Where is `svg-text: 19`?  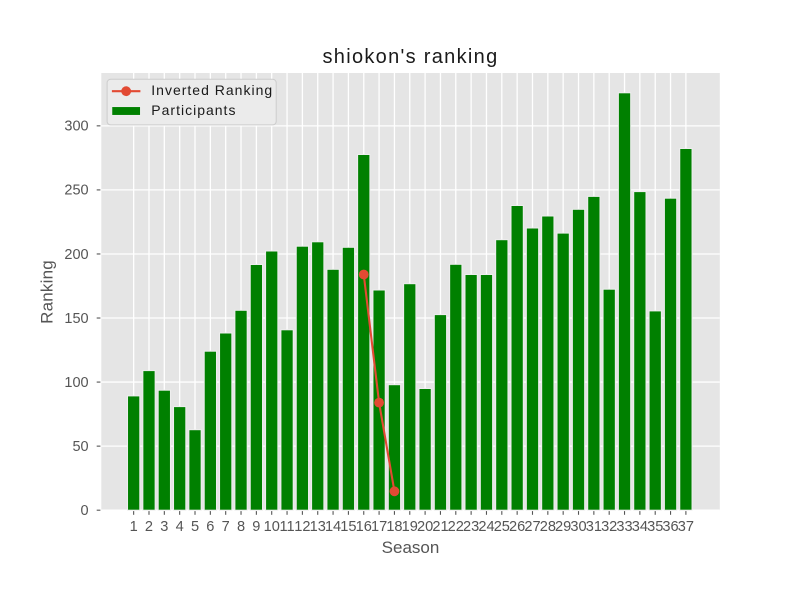
svg-text: 19 is located at coordinates (410, 527).